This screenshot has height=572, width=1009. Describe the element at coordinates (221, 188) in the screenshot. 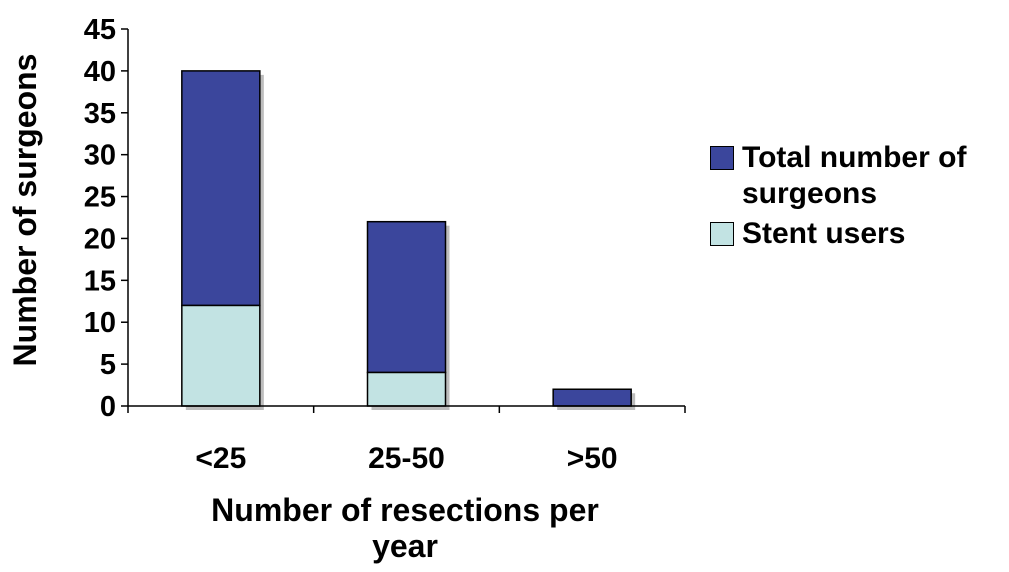

I see `bar-total-lt25` at that location.